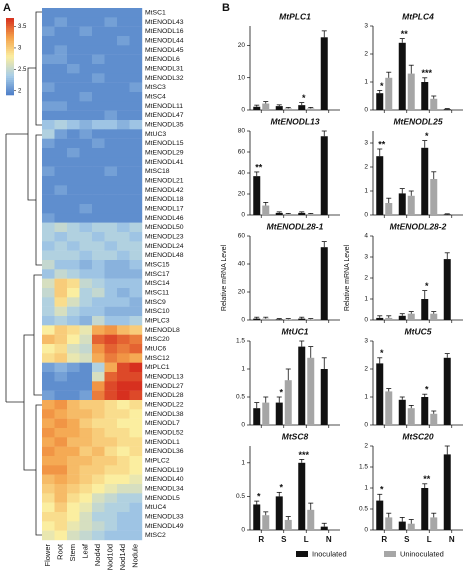 This screenshot has height=577, width=474. Describe the element at coordinates (157, 283) in the screenshot. I see `row-label: MtSC14` at that location.